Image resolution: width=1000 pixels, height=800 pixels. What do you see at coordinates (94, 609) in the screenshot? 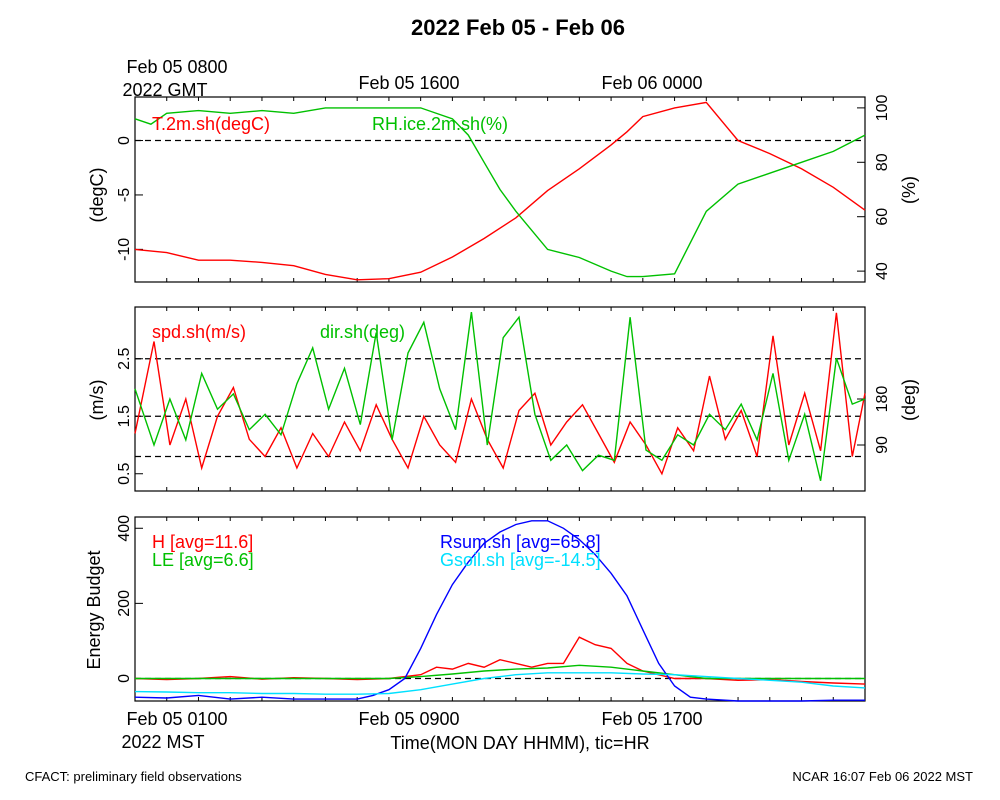
I see `left-axis-label: Energy Budget` at bounding box center [94, 609].